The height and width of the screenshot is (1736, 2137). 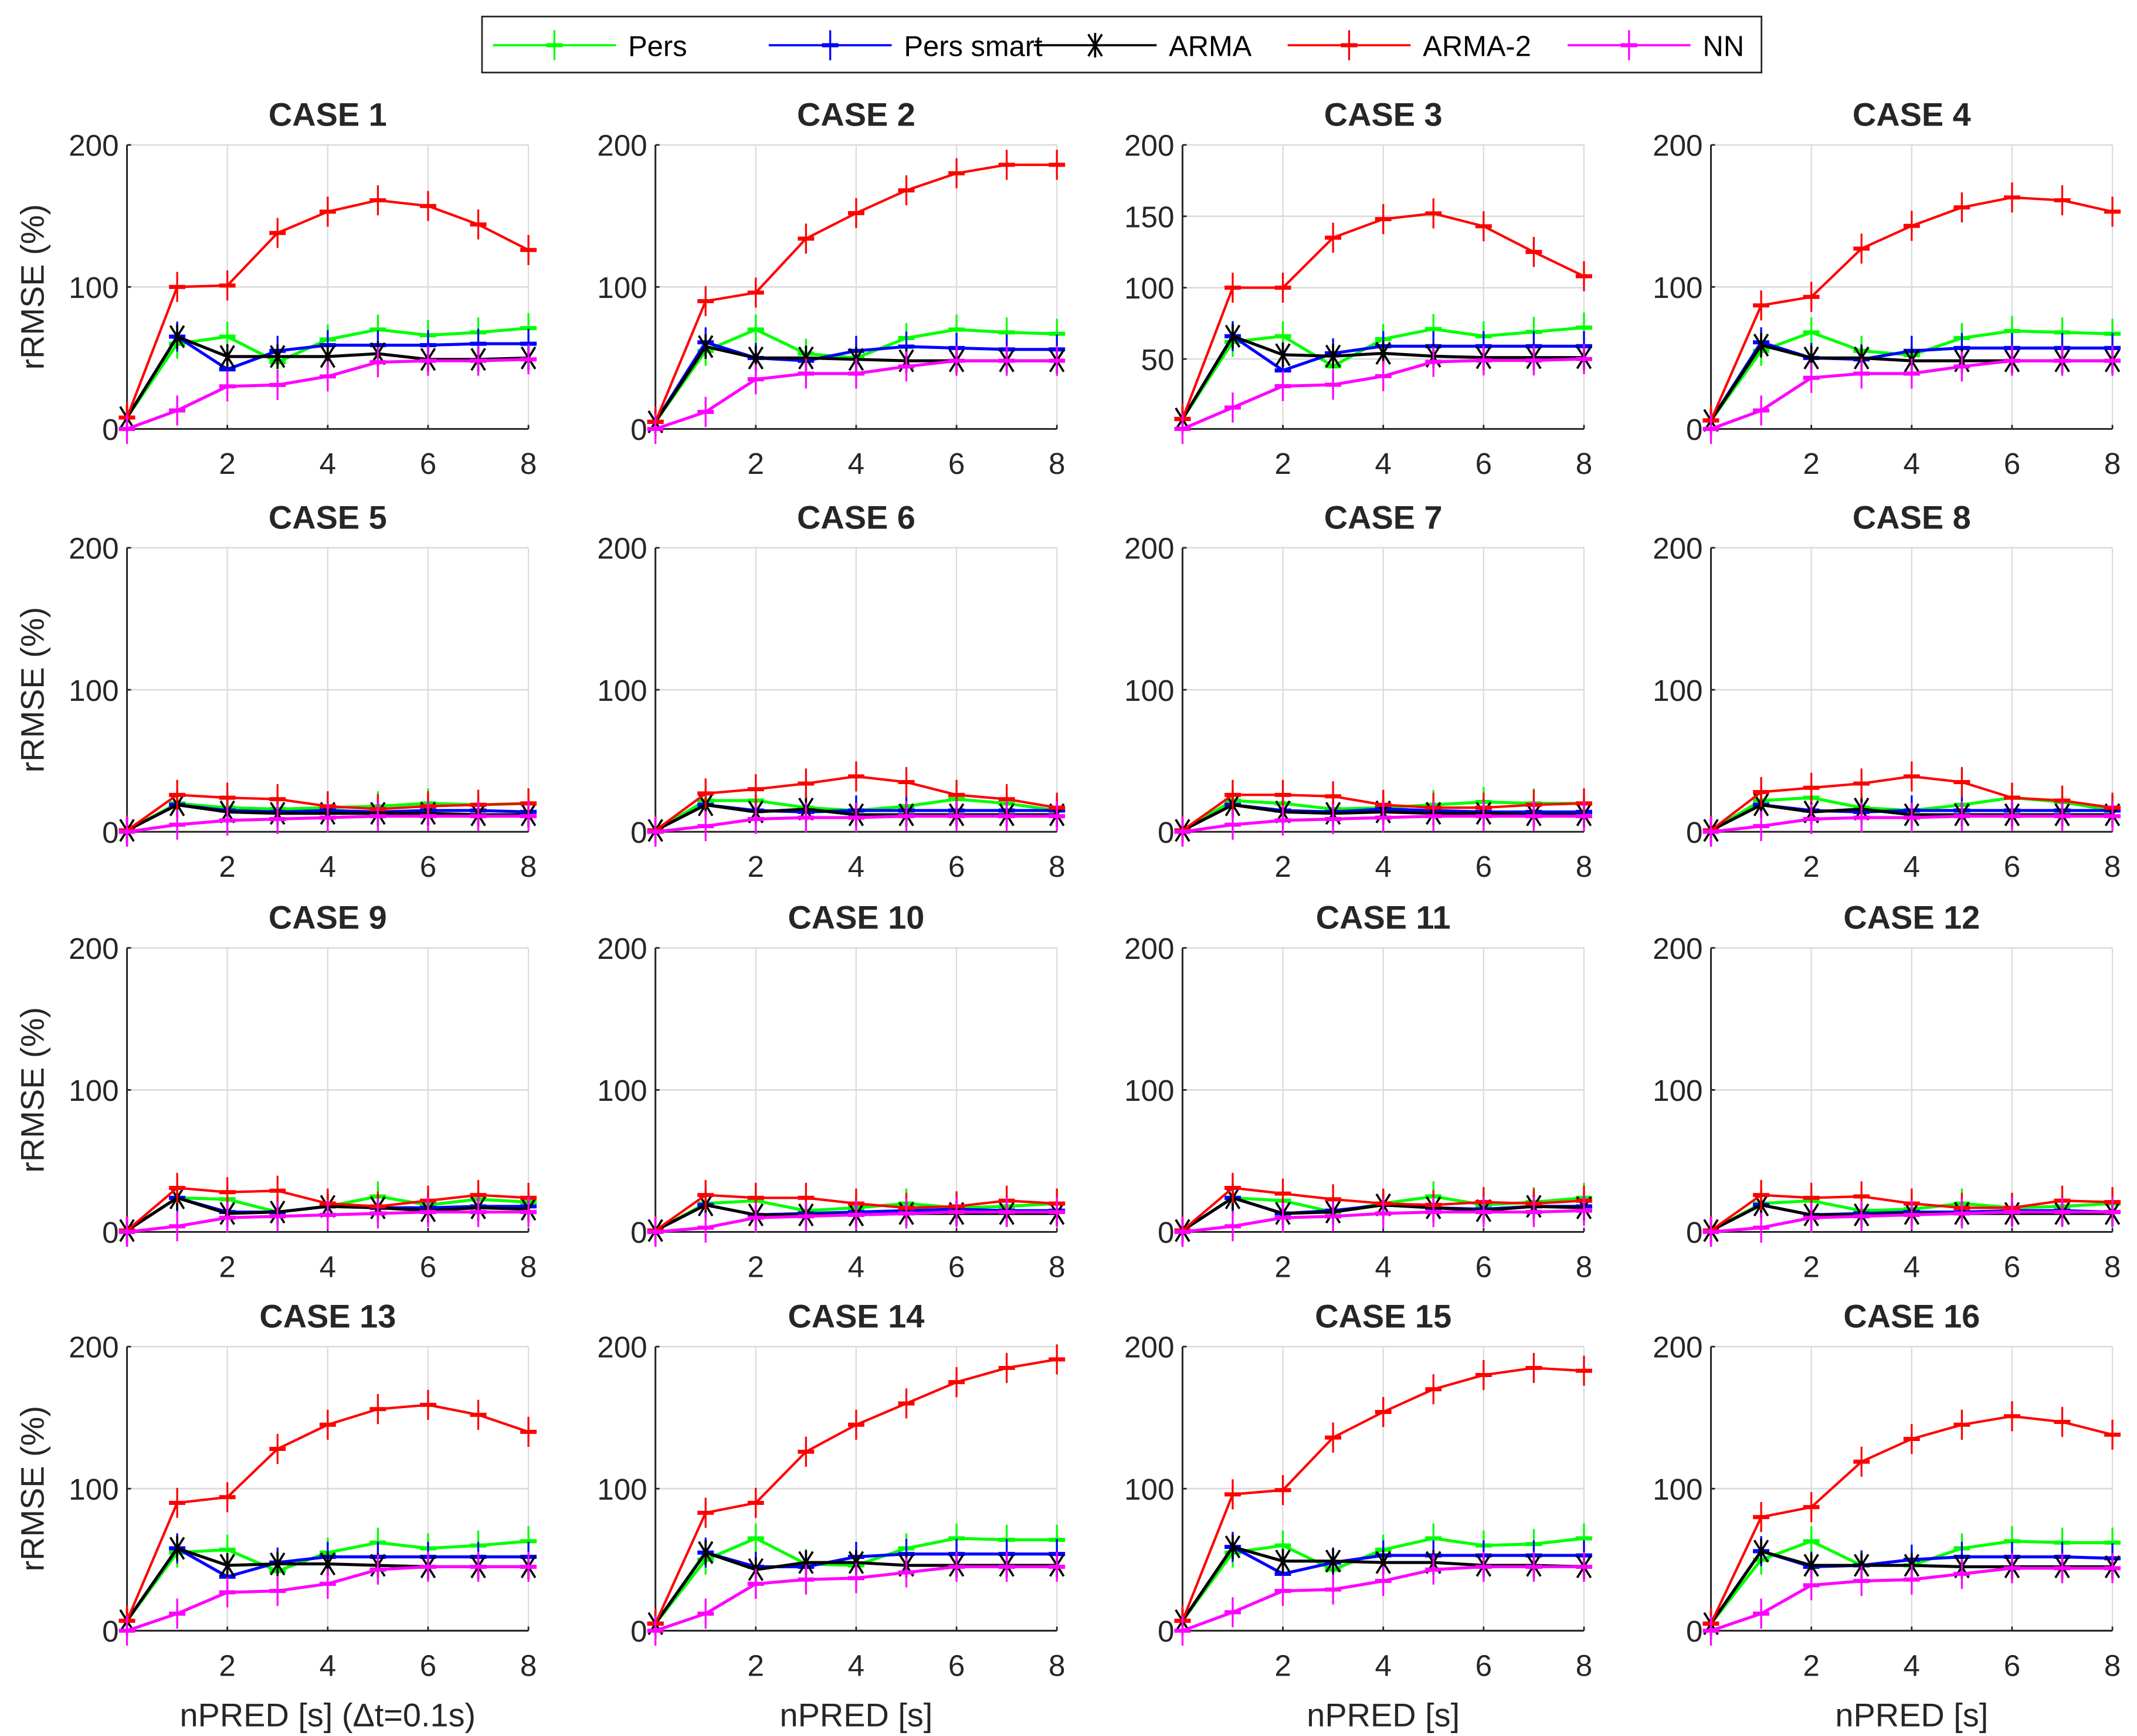 What do you see at coordinates (1142, 47) in the screenshot?
I see `legend-entry-arma: ARMA` at bounding box center [1142, 47].